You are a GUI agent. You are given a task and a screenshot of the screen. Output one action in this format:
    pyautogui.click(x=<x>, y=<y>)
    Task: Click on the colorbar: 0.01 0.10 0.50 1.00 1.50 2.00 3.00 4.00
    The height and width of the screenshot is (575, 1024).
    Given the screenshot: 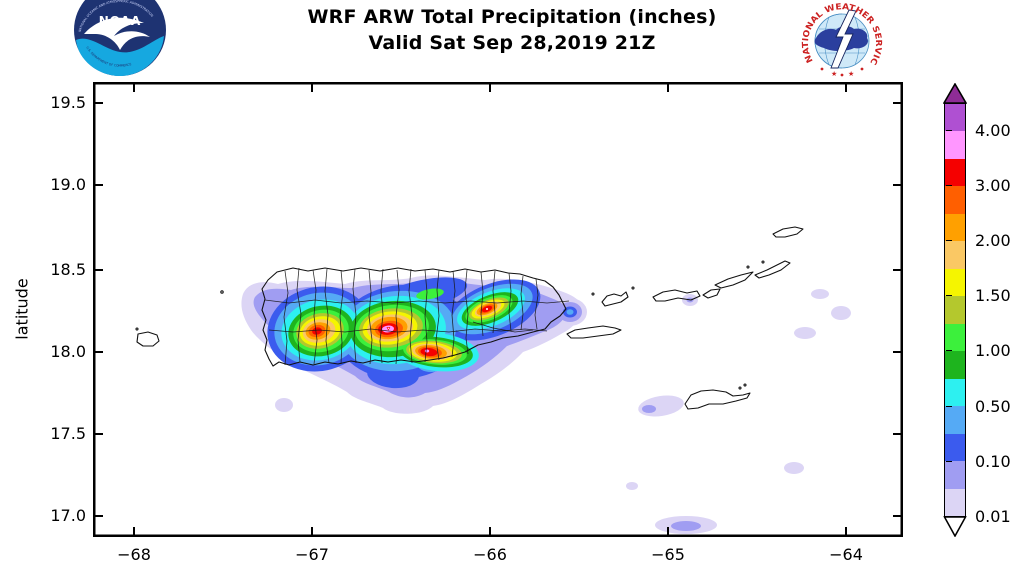 What is the action you would take?
    pyautogui.click(x=983, y=317)
    